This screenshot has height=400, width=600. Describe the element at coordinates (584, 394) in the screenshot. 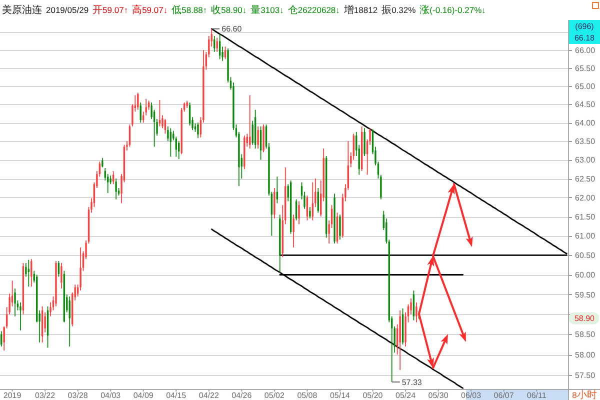

I see `text: 8小时` at that location.